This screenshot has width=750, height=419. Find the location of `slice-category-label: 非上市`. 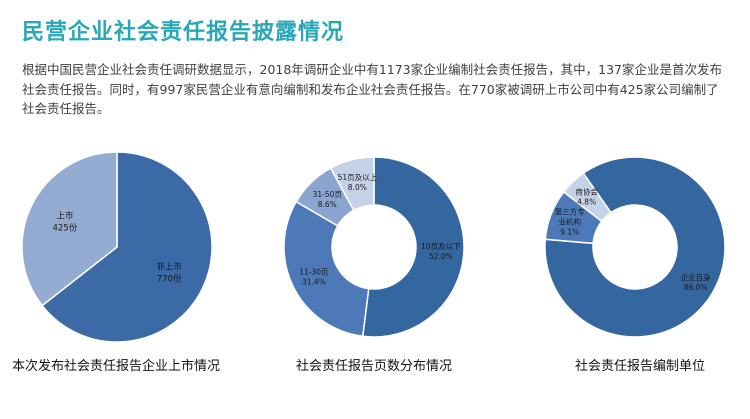

slice-category-label: 非上市 is located at coordinates (169, 266).